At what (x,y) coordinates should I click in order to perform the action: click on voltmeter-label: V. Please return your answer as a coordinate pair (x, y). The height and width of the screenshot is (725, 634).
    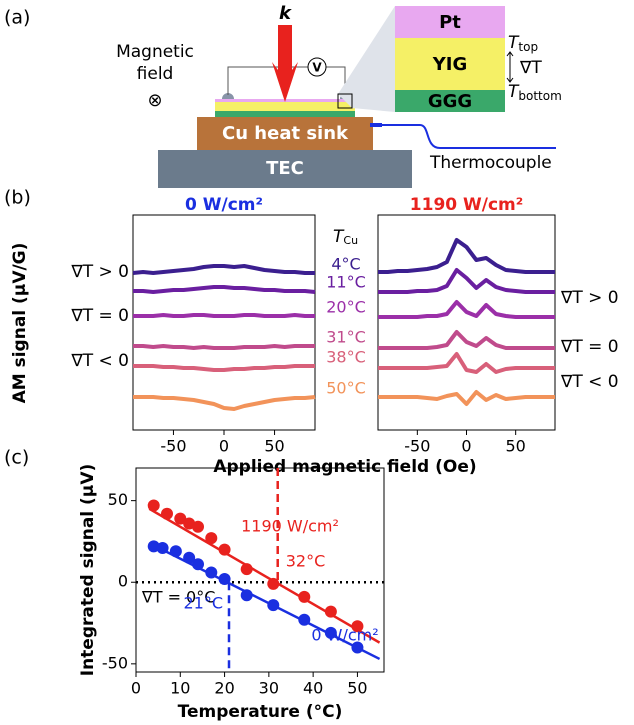
    Looking at the image, I should click on (317, 68).